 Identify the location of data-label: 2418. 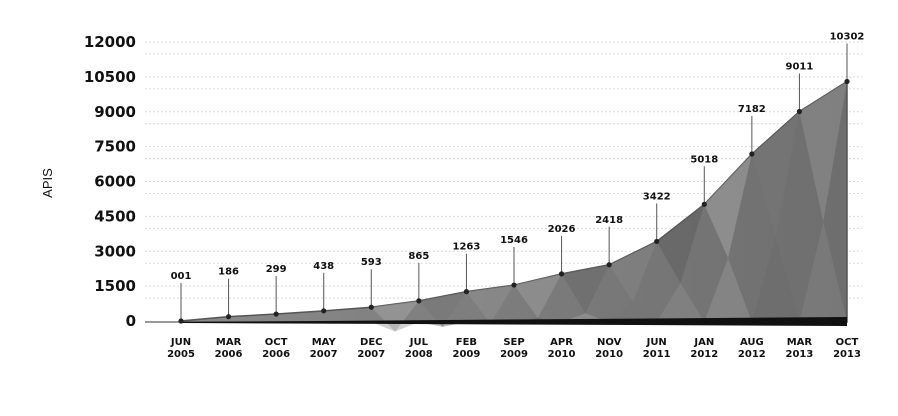
(609, 220).